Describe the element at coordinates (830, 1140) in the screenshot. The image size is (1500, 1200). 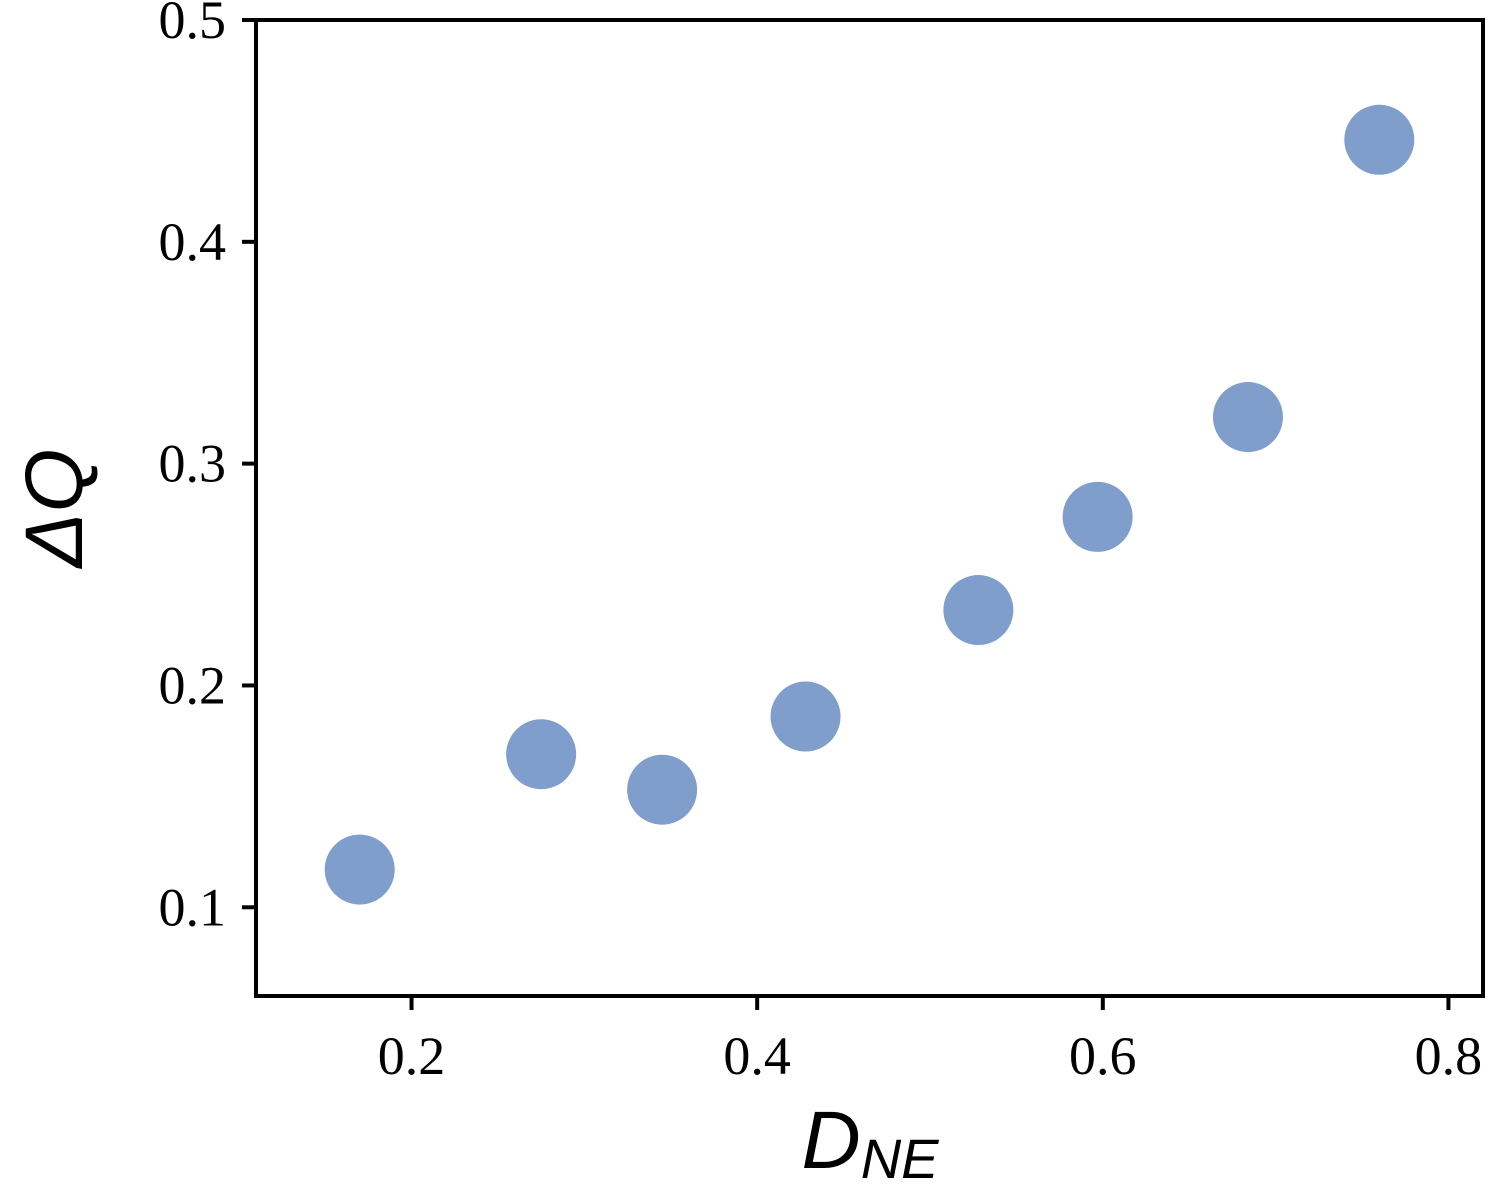
I see `x-axis-label-main: D` at that location.